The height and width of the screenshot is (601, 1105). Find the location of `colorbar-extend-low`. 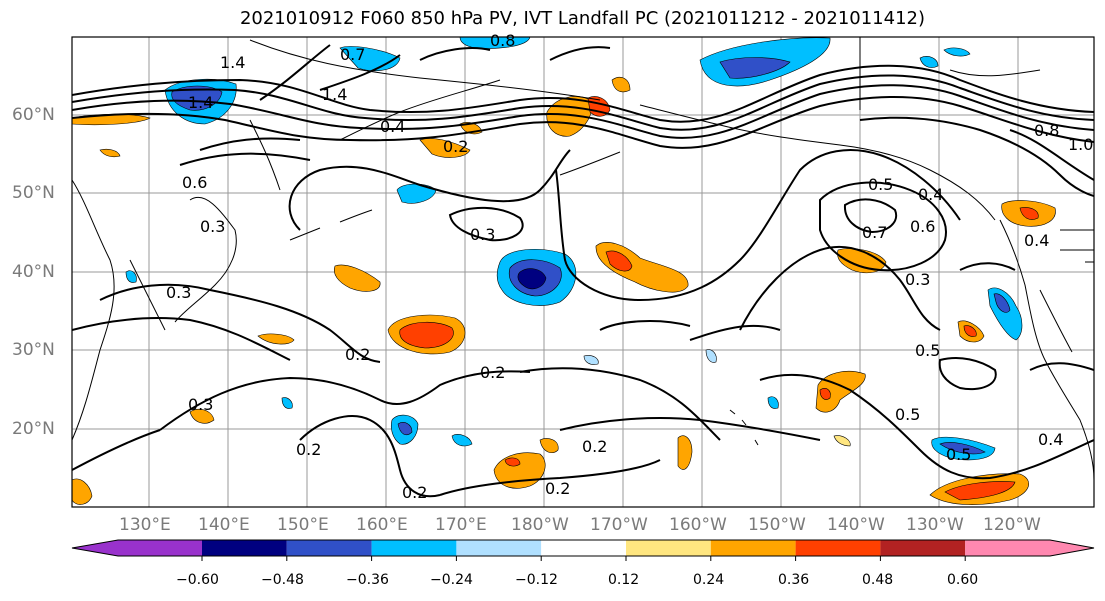

colorbar-extend-low is located at coordinates (95, 548).